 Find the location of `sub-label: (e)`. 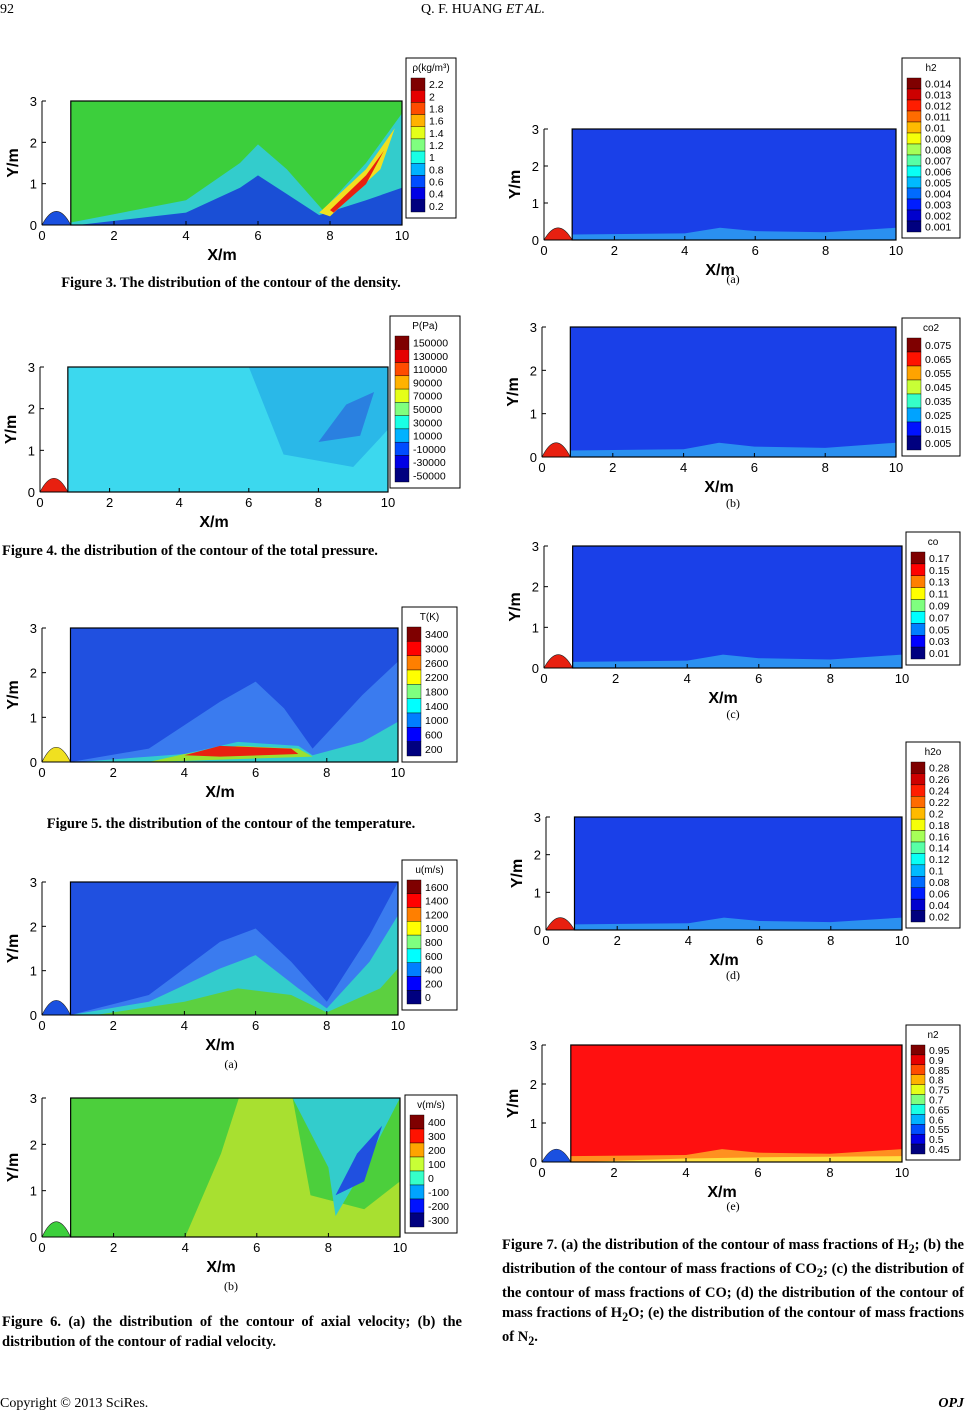

sub-label: (e) is located at coordinates (732, 1206).